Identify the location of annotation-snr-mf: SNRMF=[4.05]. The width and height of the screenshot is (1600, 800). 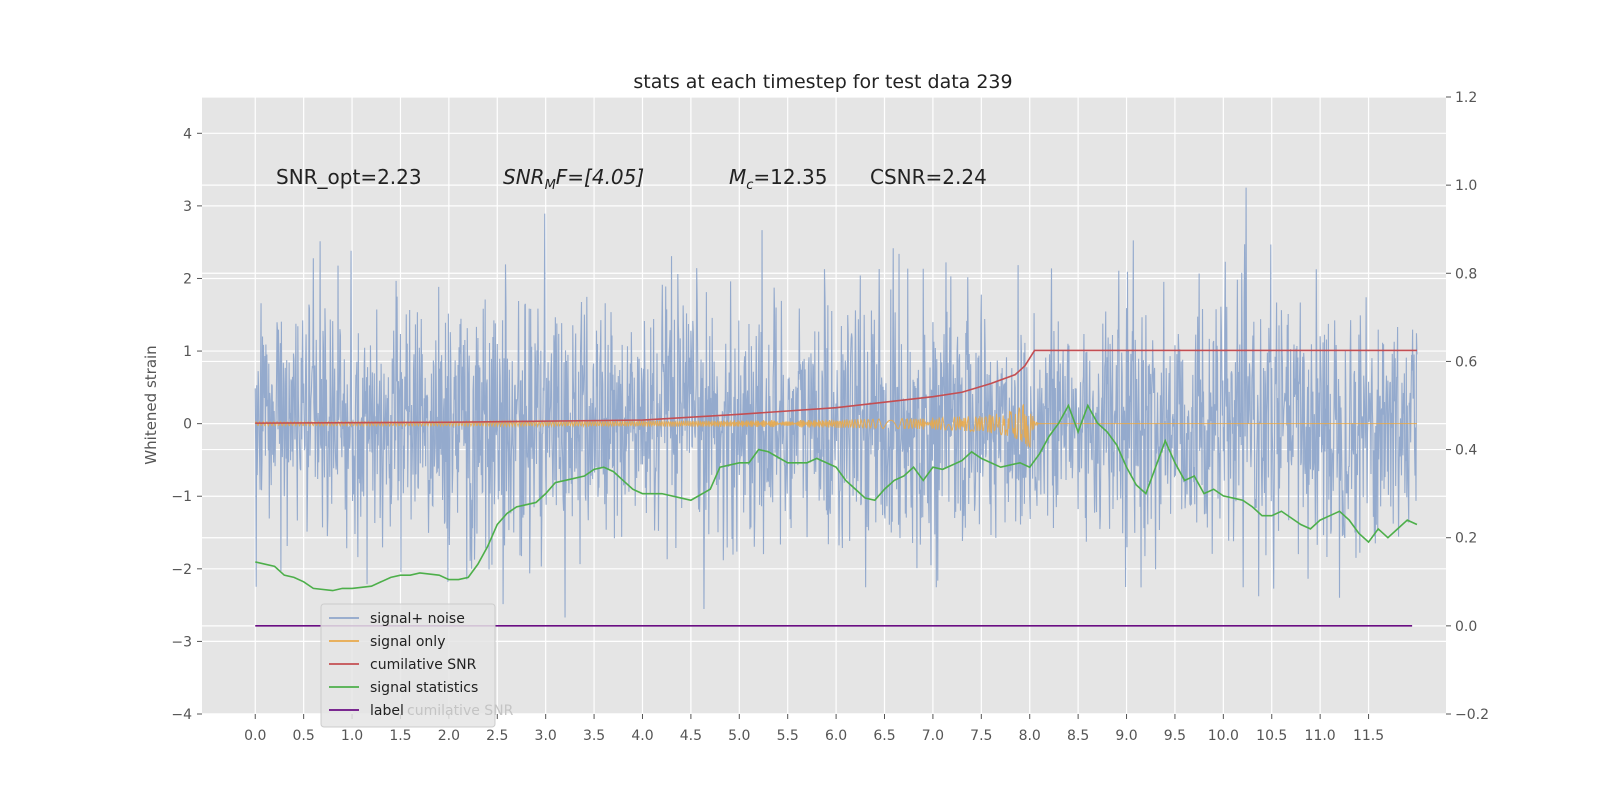
(573, 179).